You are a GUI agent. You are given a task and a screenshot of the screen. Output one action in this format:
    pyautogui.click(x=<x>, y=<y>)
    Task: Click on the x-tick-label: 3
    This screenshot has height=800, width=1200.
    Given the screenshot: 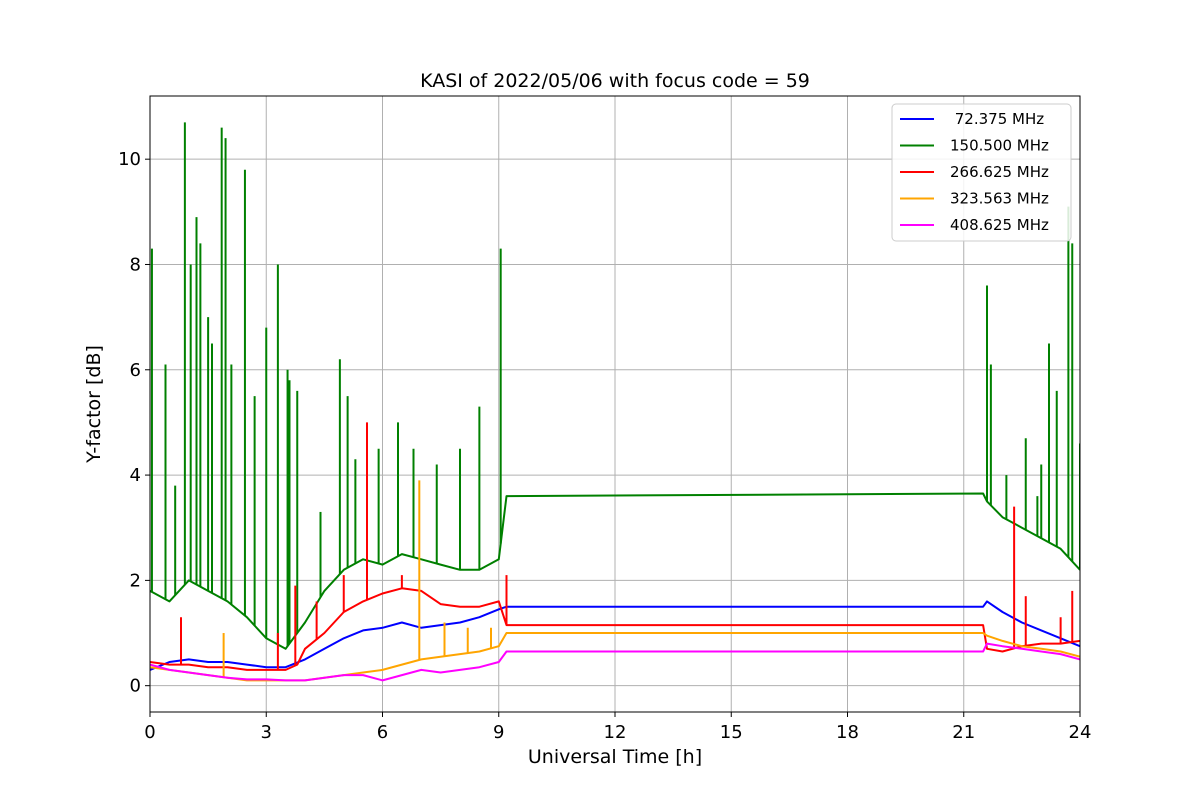 What is the action you would take?
    pyautogui.click(x=266, y=732)
    